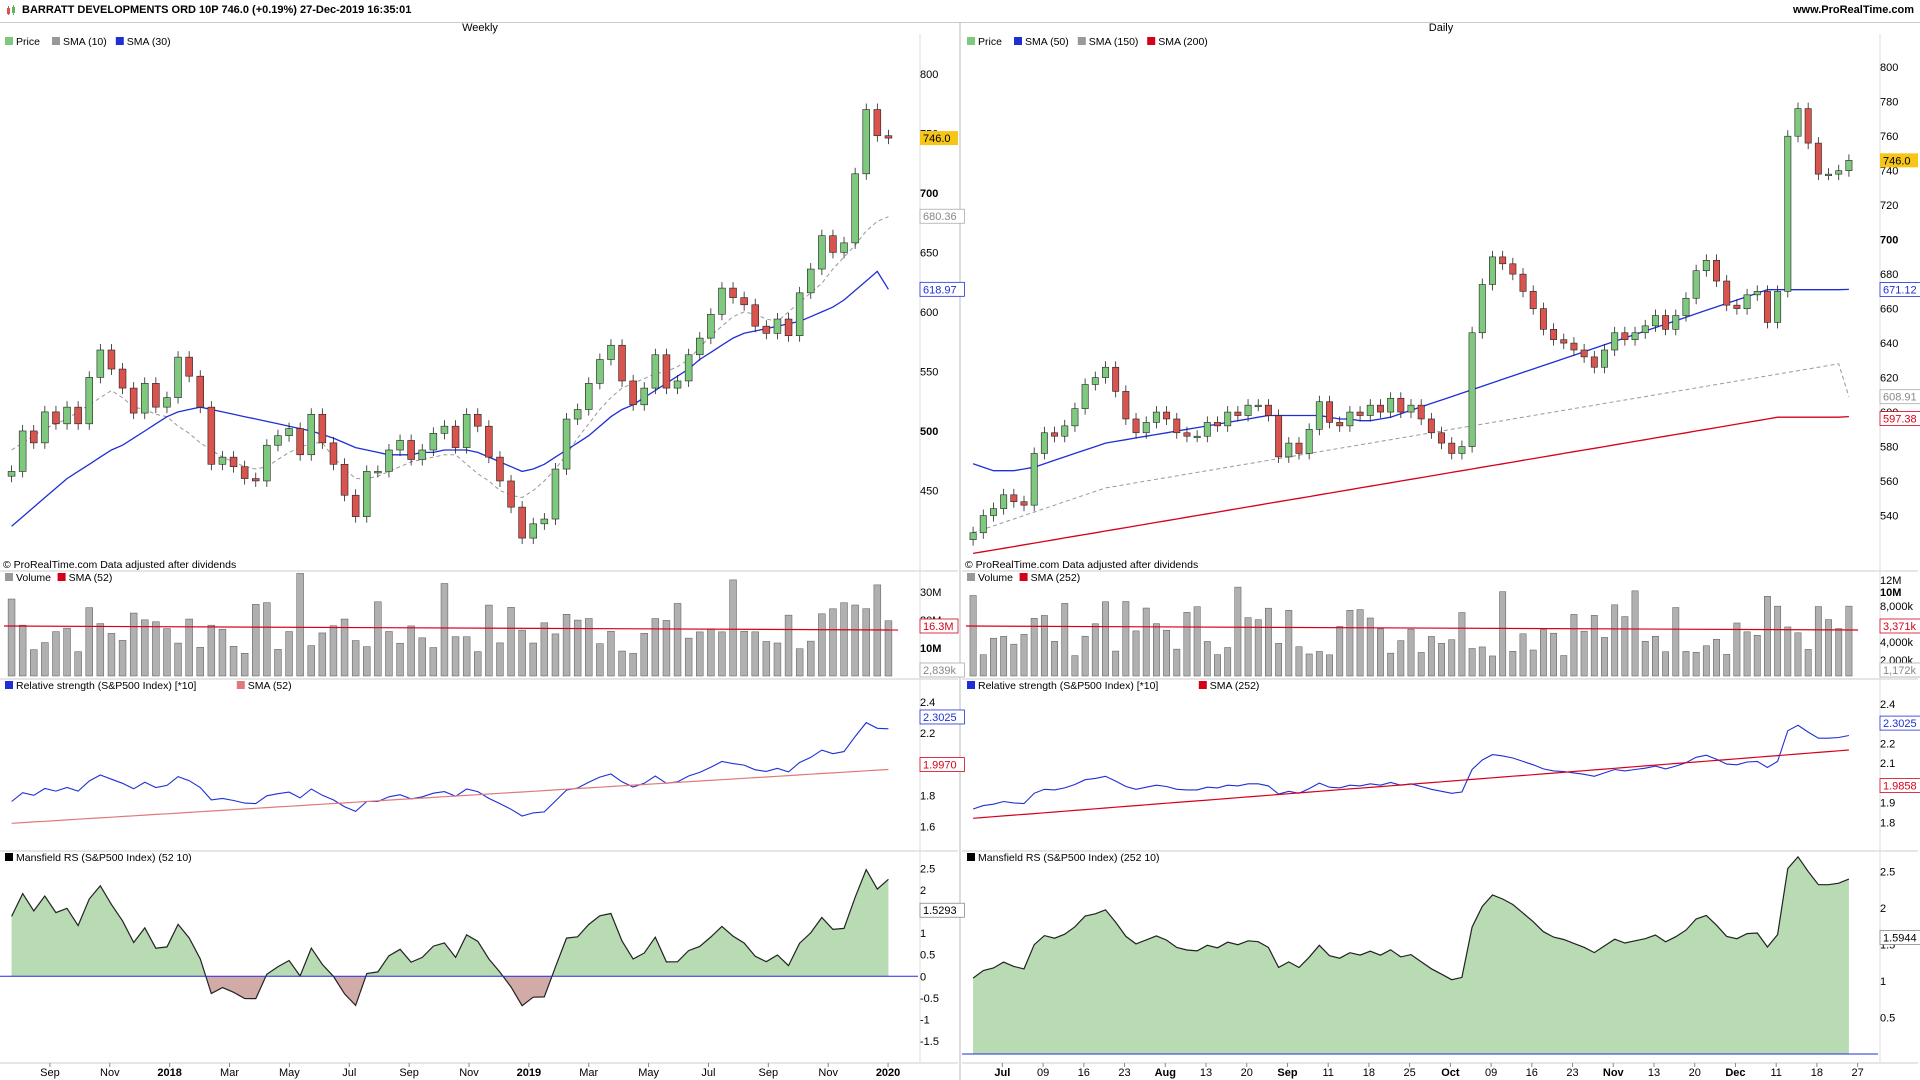 This screenshot has width=1920, height=1080. What do you see at coordinates (1889, 103) in the screenshot?
I see `price-tick: 780` at bounding box center [1889, 103].